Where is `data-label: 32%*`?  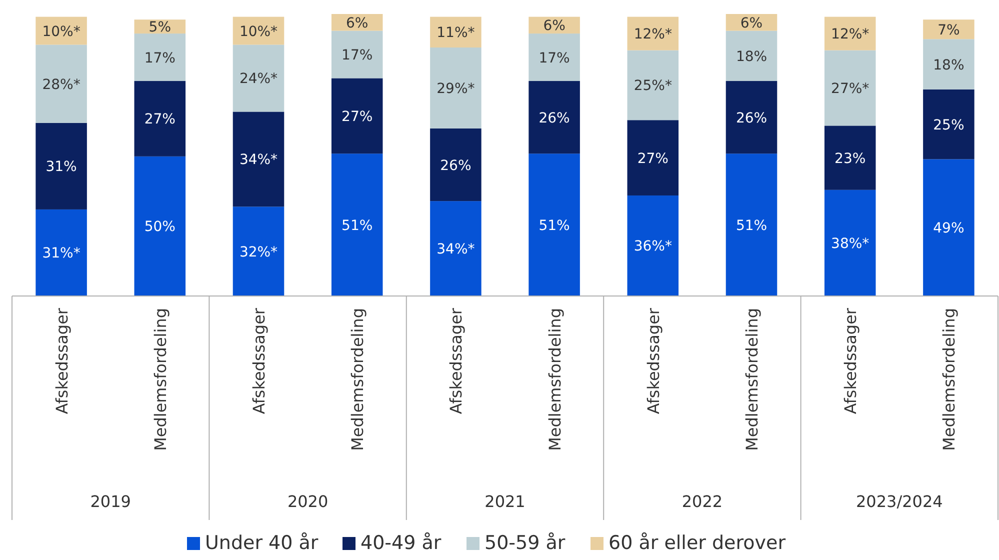 data-label: 32%* is located at coordinates (258, 252).